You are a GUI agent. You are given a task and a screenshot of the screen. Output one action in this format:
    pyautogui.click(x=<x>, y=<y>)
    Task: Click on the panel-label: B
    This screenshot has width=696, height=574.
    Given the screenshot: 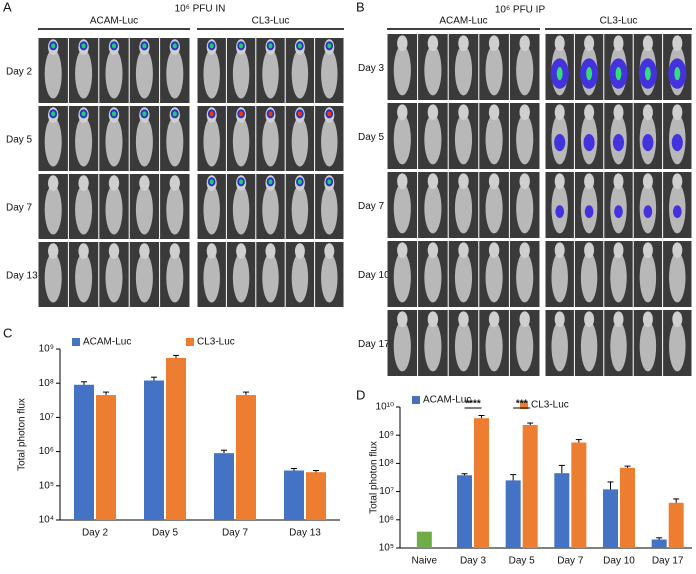 What is the action you would take?
    pyautogui.click(x=360, y=7)
    